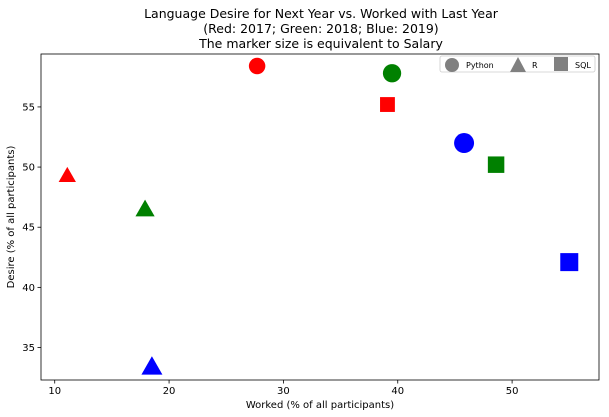 This screenshot has width=609, height=417. I want to click on x-tick-label: 20, so click(169, 391).